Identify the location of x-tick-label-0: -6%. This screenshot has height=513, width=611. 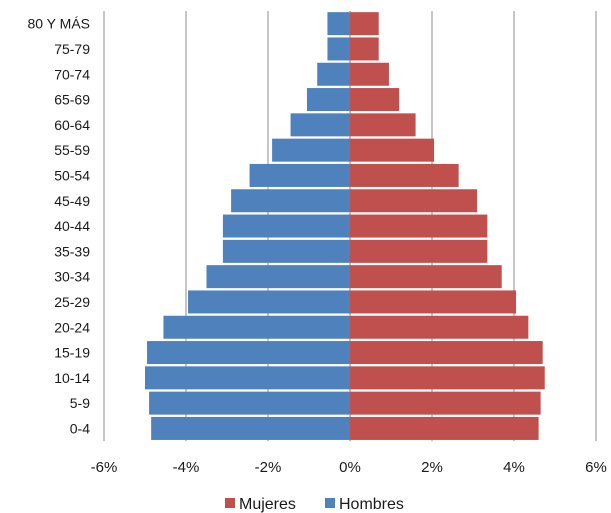
(104, 467).